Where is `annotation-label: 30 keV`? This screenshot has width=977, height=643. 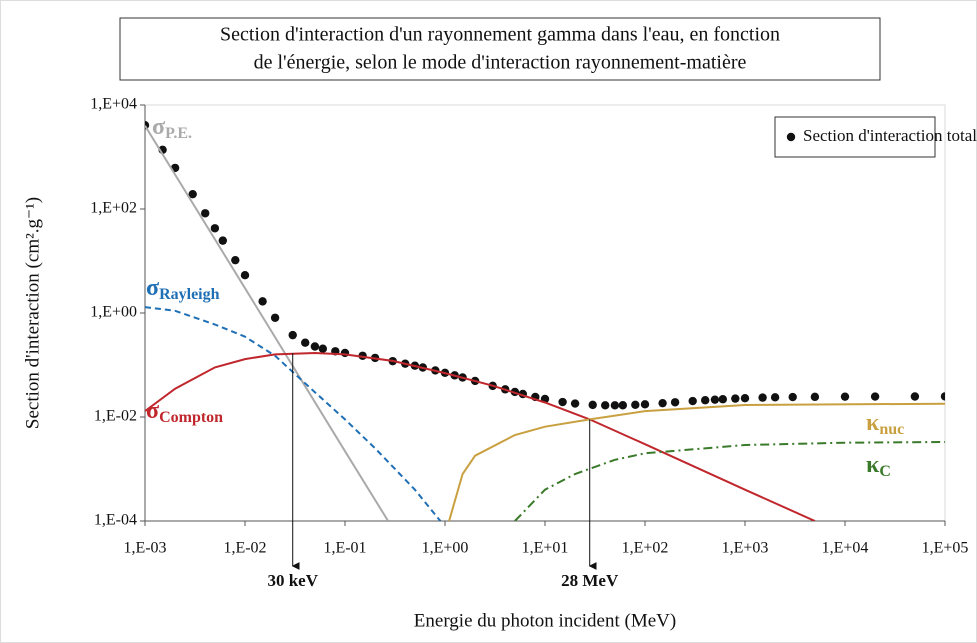 annotation-label: 30 keV is located at coordinates (292, 580).